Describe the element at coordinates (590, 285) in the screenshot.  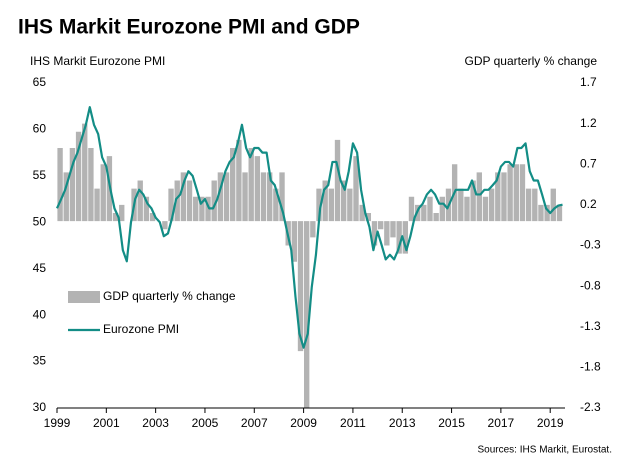
I see `y2-tick-label: -0.8` at that location.